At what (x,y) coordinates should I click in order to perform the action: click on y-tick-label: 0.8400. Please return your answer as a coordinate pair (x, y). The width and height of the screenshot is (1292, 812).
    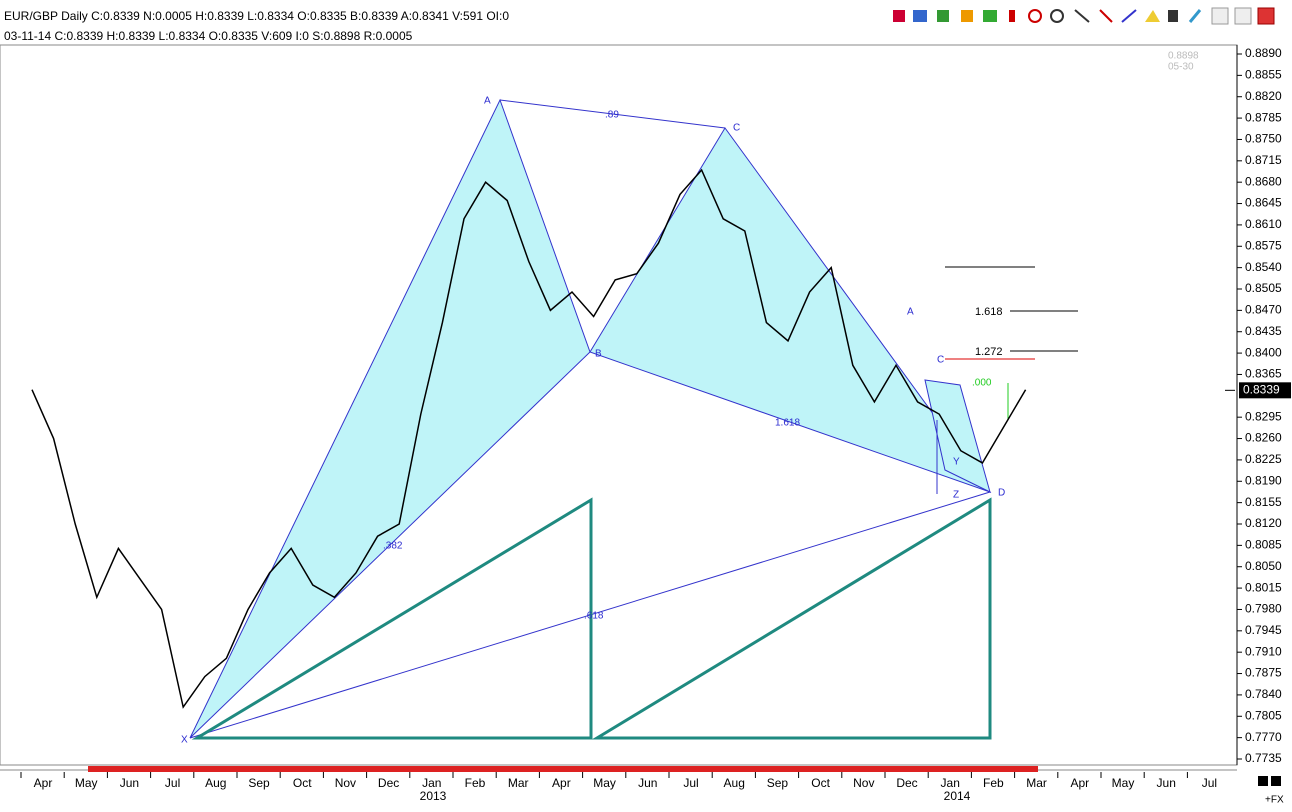
    Looking at the image, I should click on (1263, 352).